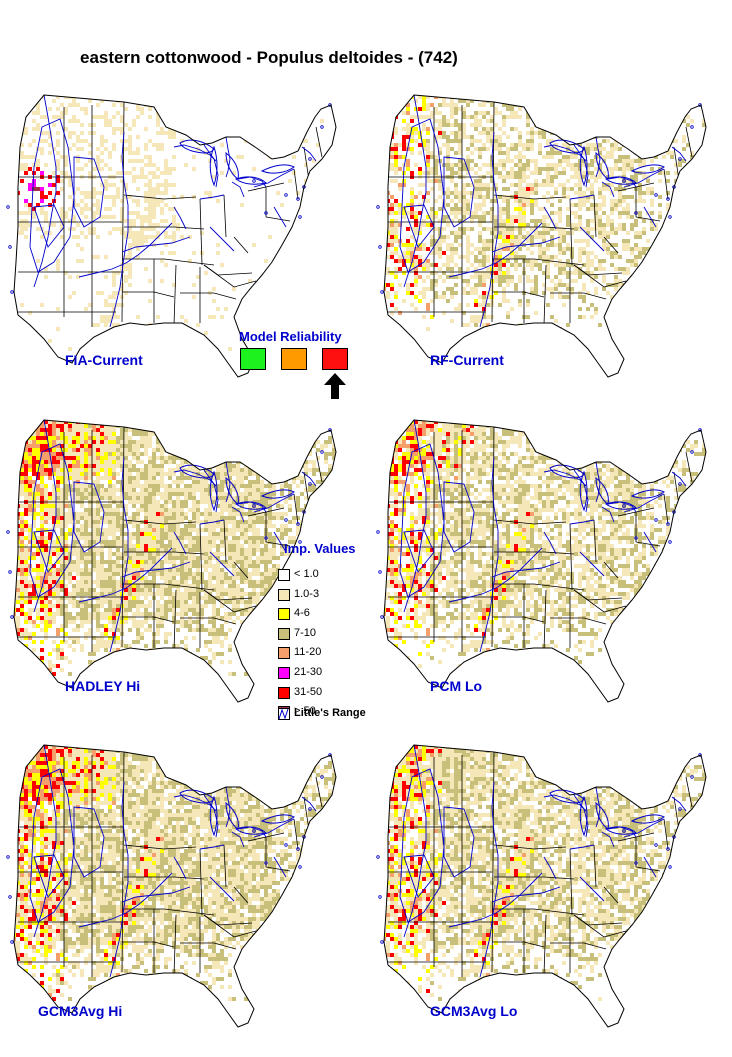 The height and width of the screenshot is (1057, 732). What do you see at coordinates (305, 632) in the screenshot?
I see `legend-label: 7-10` at bounding box center [305, 632].